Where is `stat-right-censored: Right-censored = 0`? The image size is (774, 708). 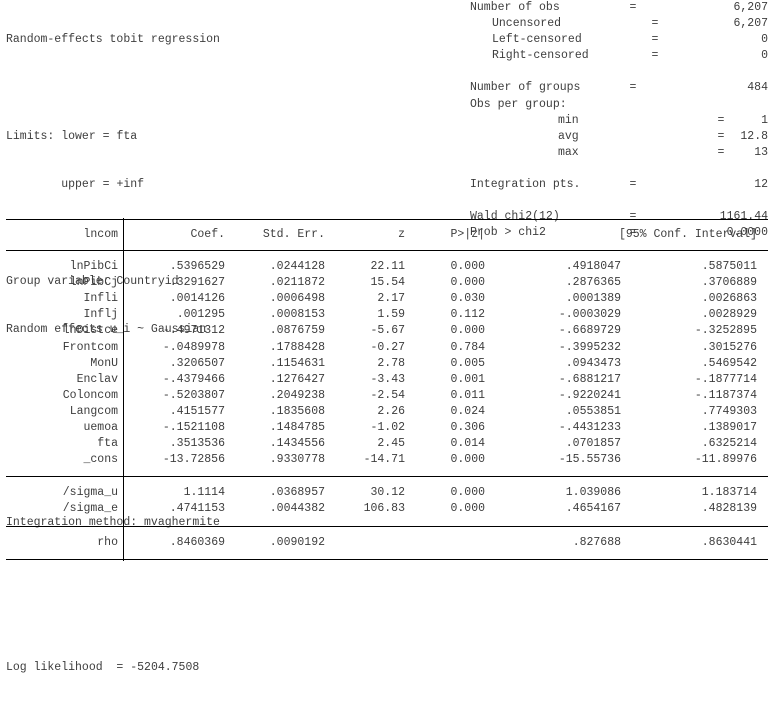
stat-right-censored: Right-censored = 0 is located at coordinates (620, 56).